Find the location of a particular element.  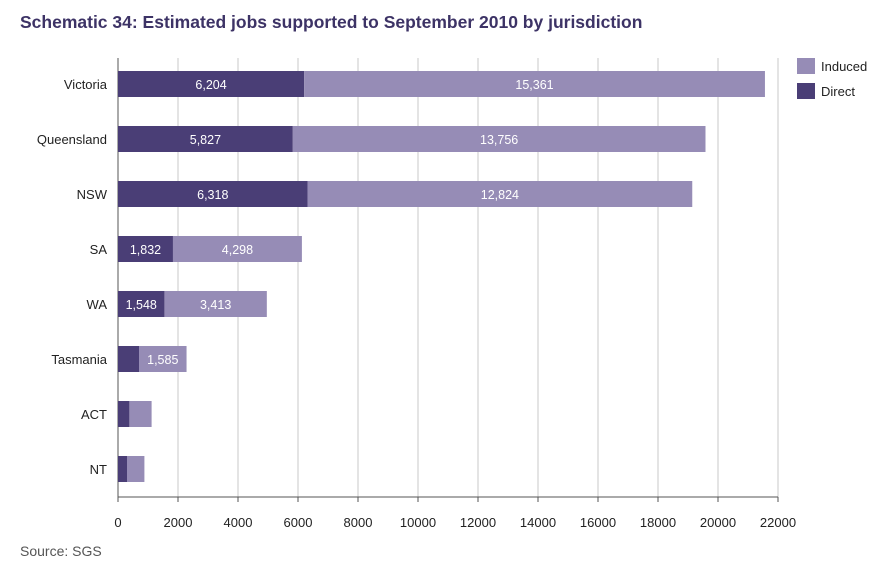

category-label: SA is located at coordinates (99, 249).